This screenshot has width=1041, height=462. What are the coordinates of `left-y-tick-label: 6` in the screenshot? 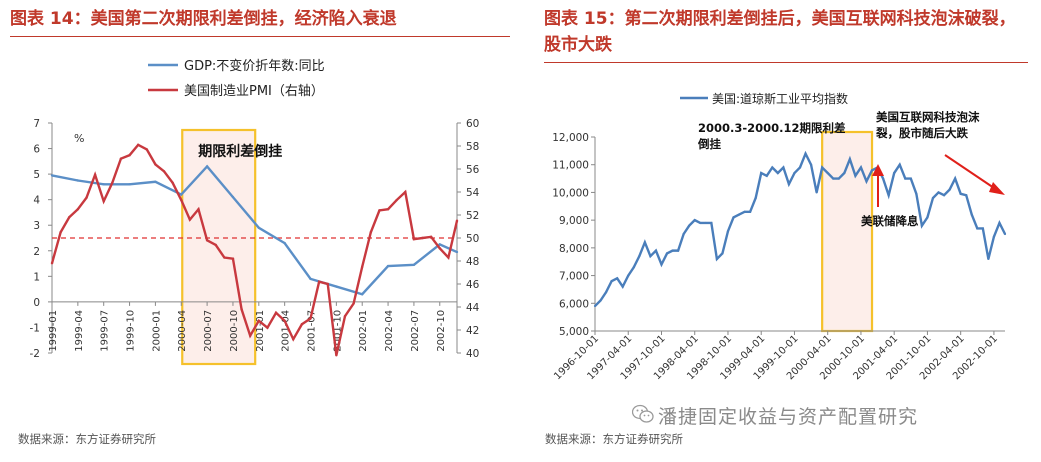 It's located at (36, 150).